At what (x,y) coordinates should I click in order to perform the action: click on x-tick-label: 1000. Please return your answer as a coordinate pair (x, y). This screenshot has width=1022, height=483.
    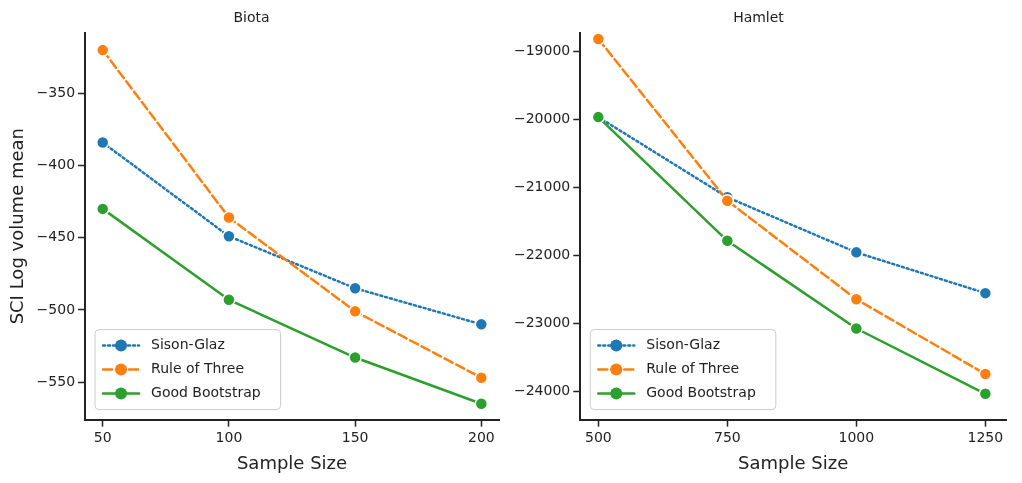
    Looking at the image, I should click on (856, 436).